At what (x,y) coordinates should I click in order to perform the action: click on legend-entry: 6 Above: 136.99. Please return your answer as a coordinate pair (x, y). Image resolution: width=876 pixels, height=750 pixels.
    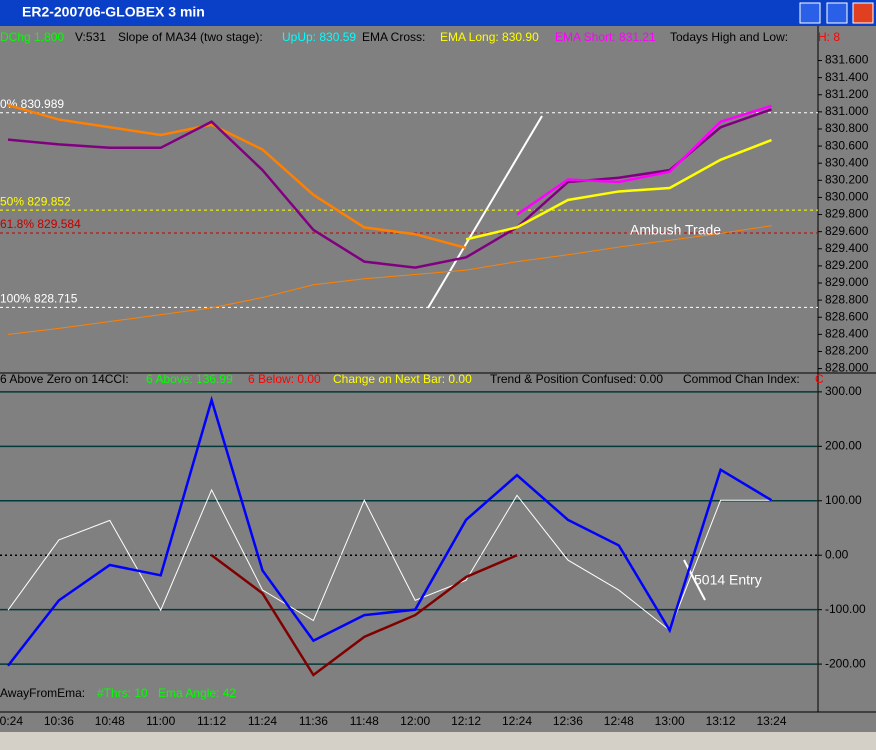
    Looking at the image, I should click on (189, 379).